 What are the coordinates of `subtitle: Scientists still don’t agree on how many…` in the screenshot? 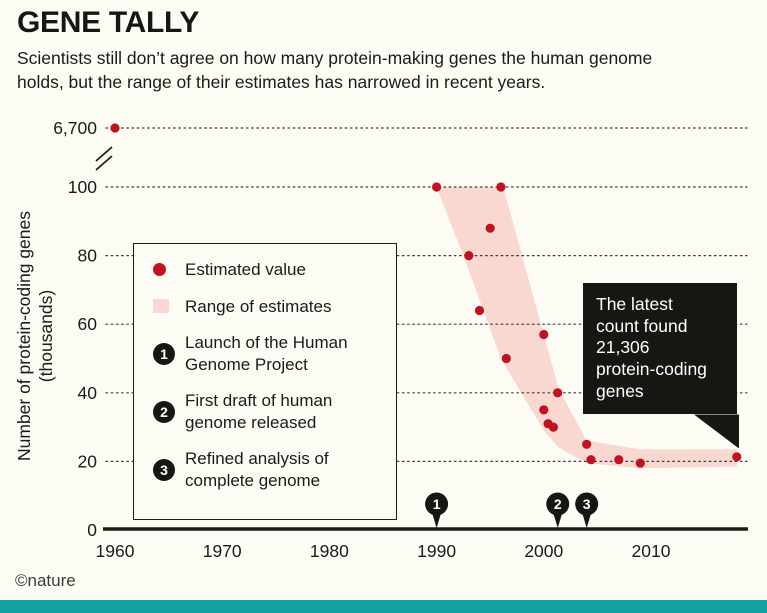 It's located at (335, 70).